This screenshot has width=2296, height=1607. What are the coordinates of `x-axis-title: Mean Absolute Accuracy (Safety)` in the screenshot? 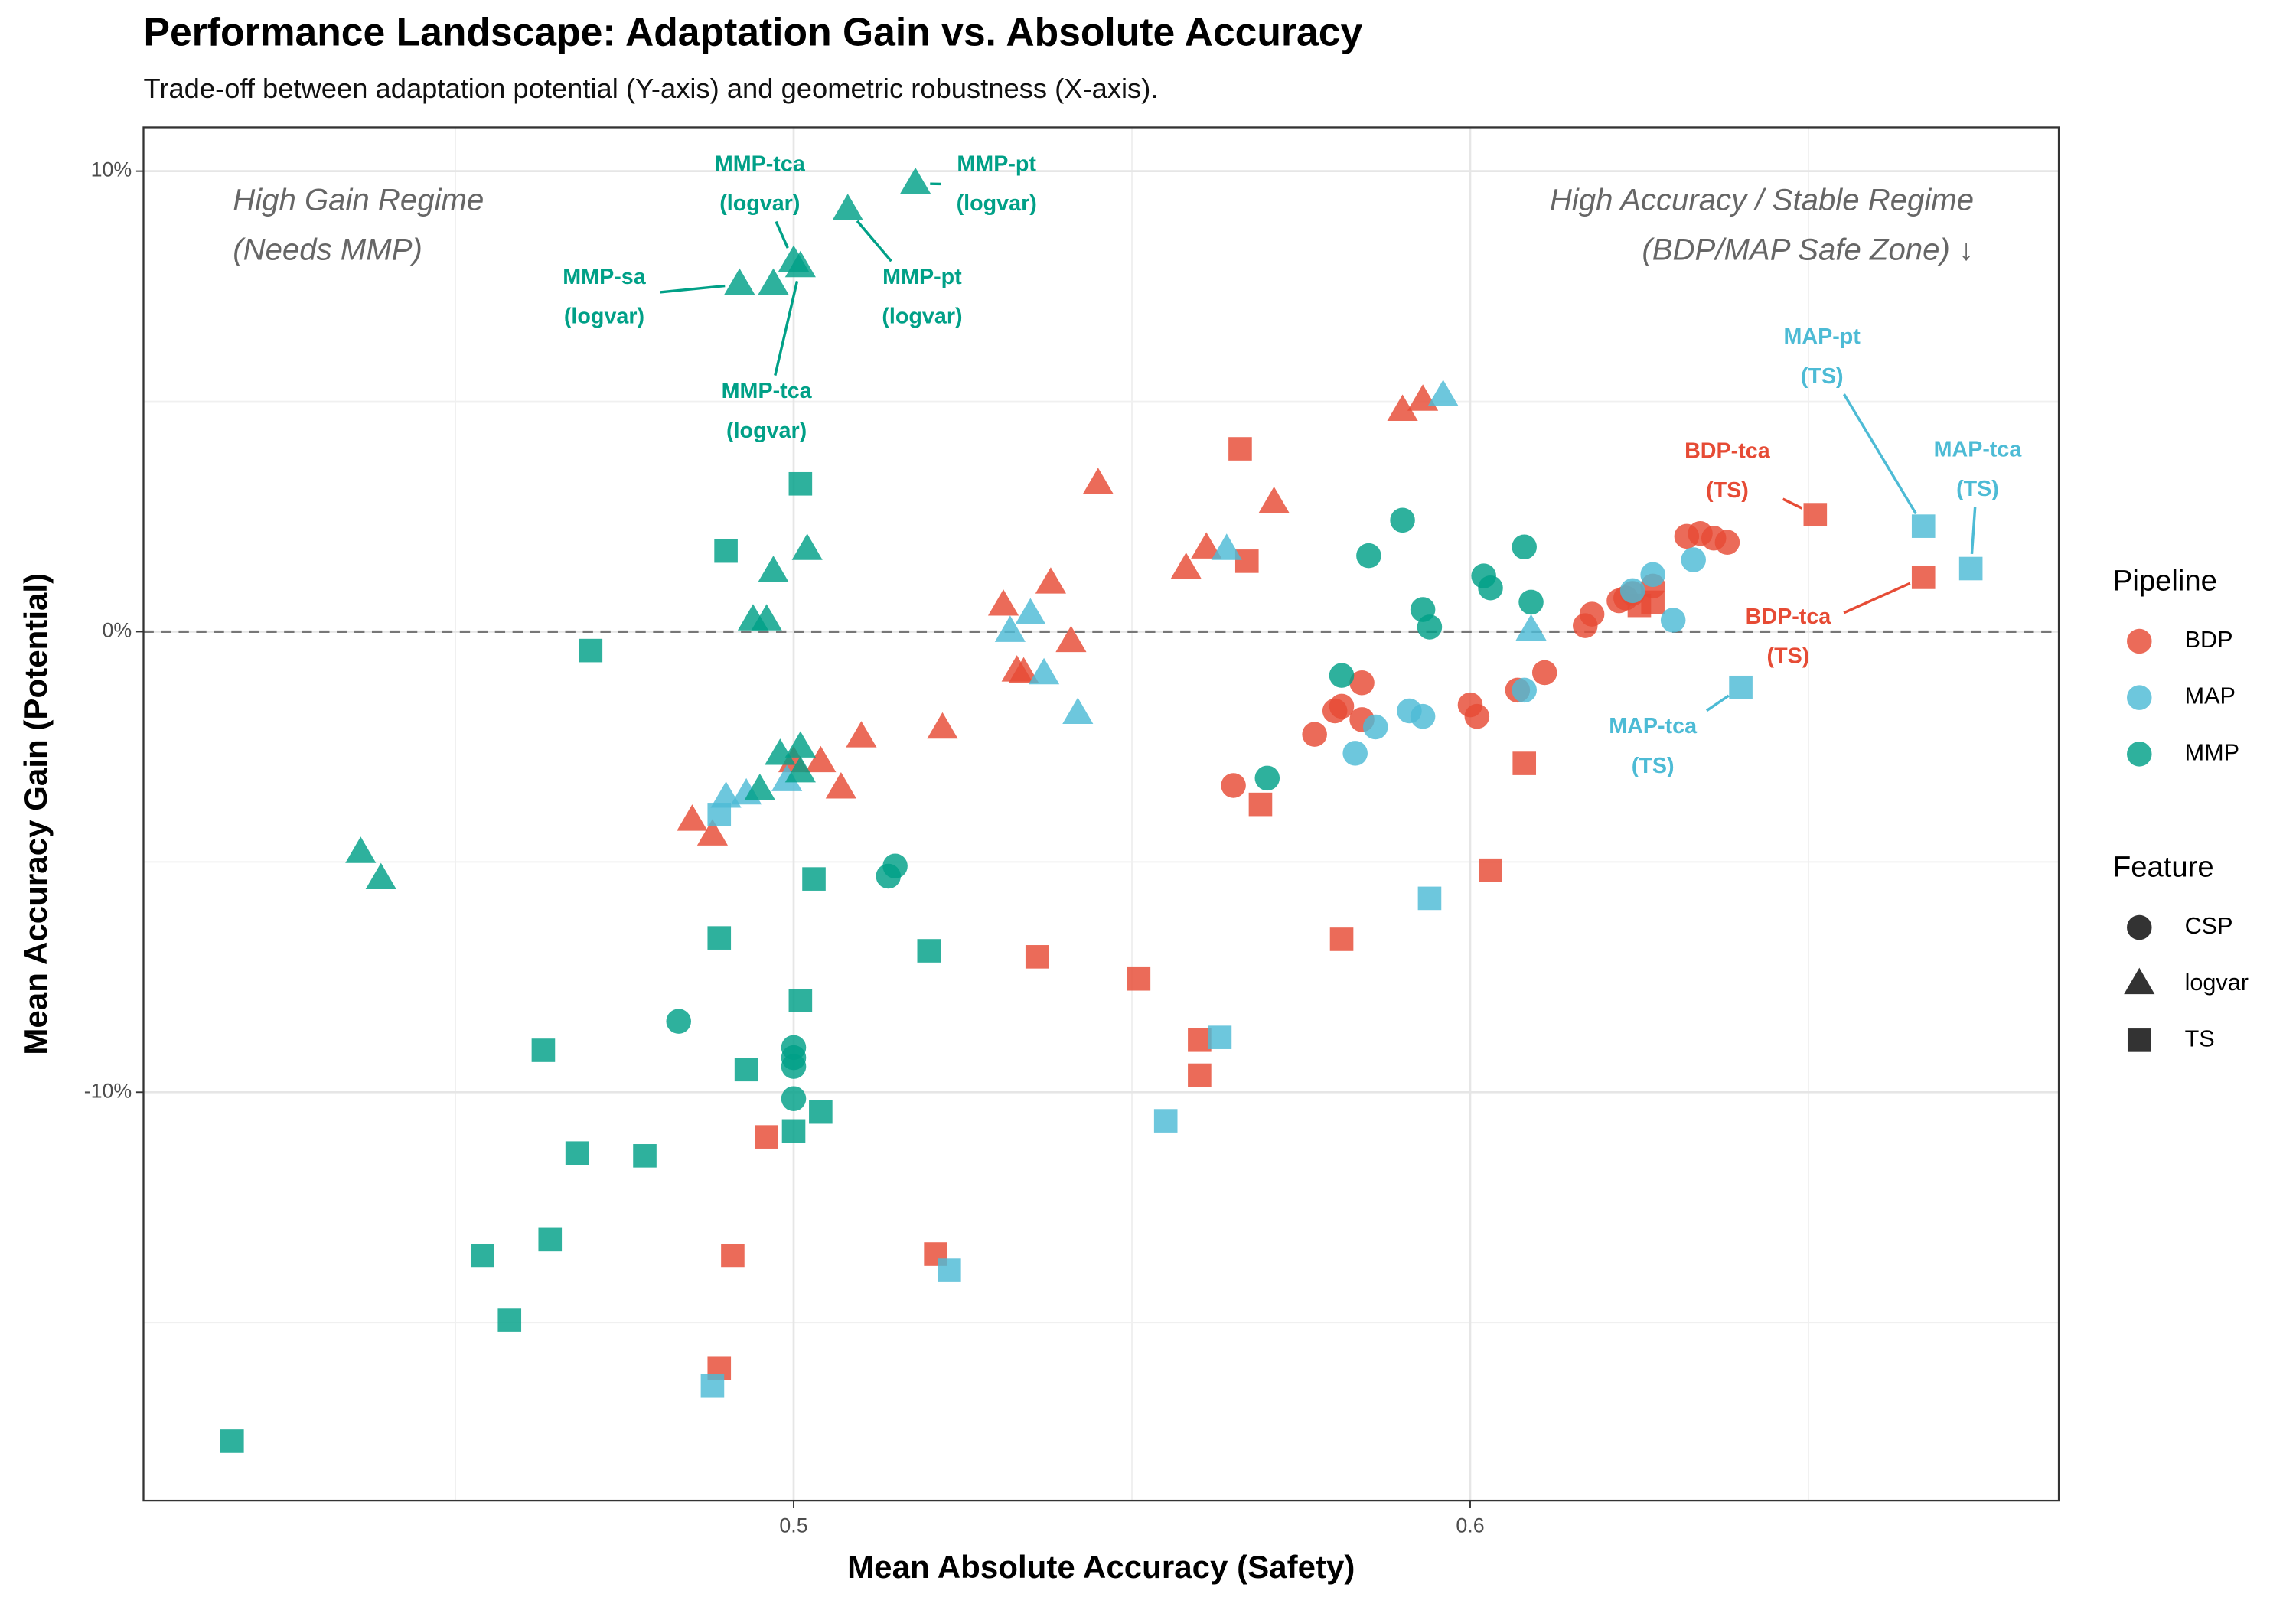 It's located at (1101, 1567).